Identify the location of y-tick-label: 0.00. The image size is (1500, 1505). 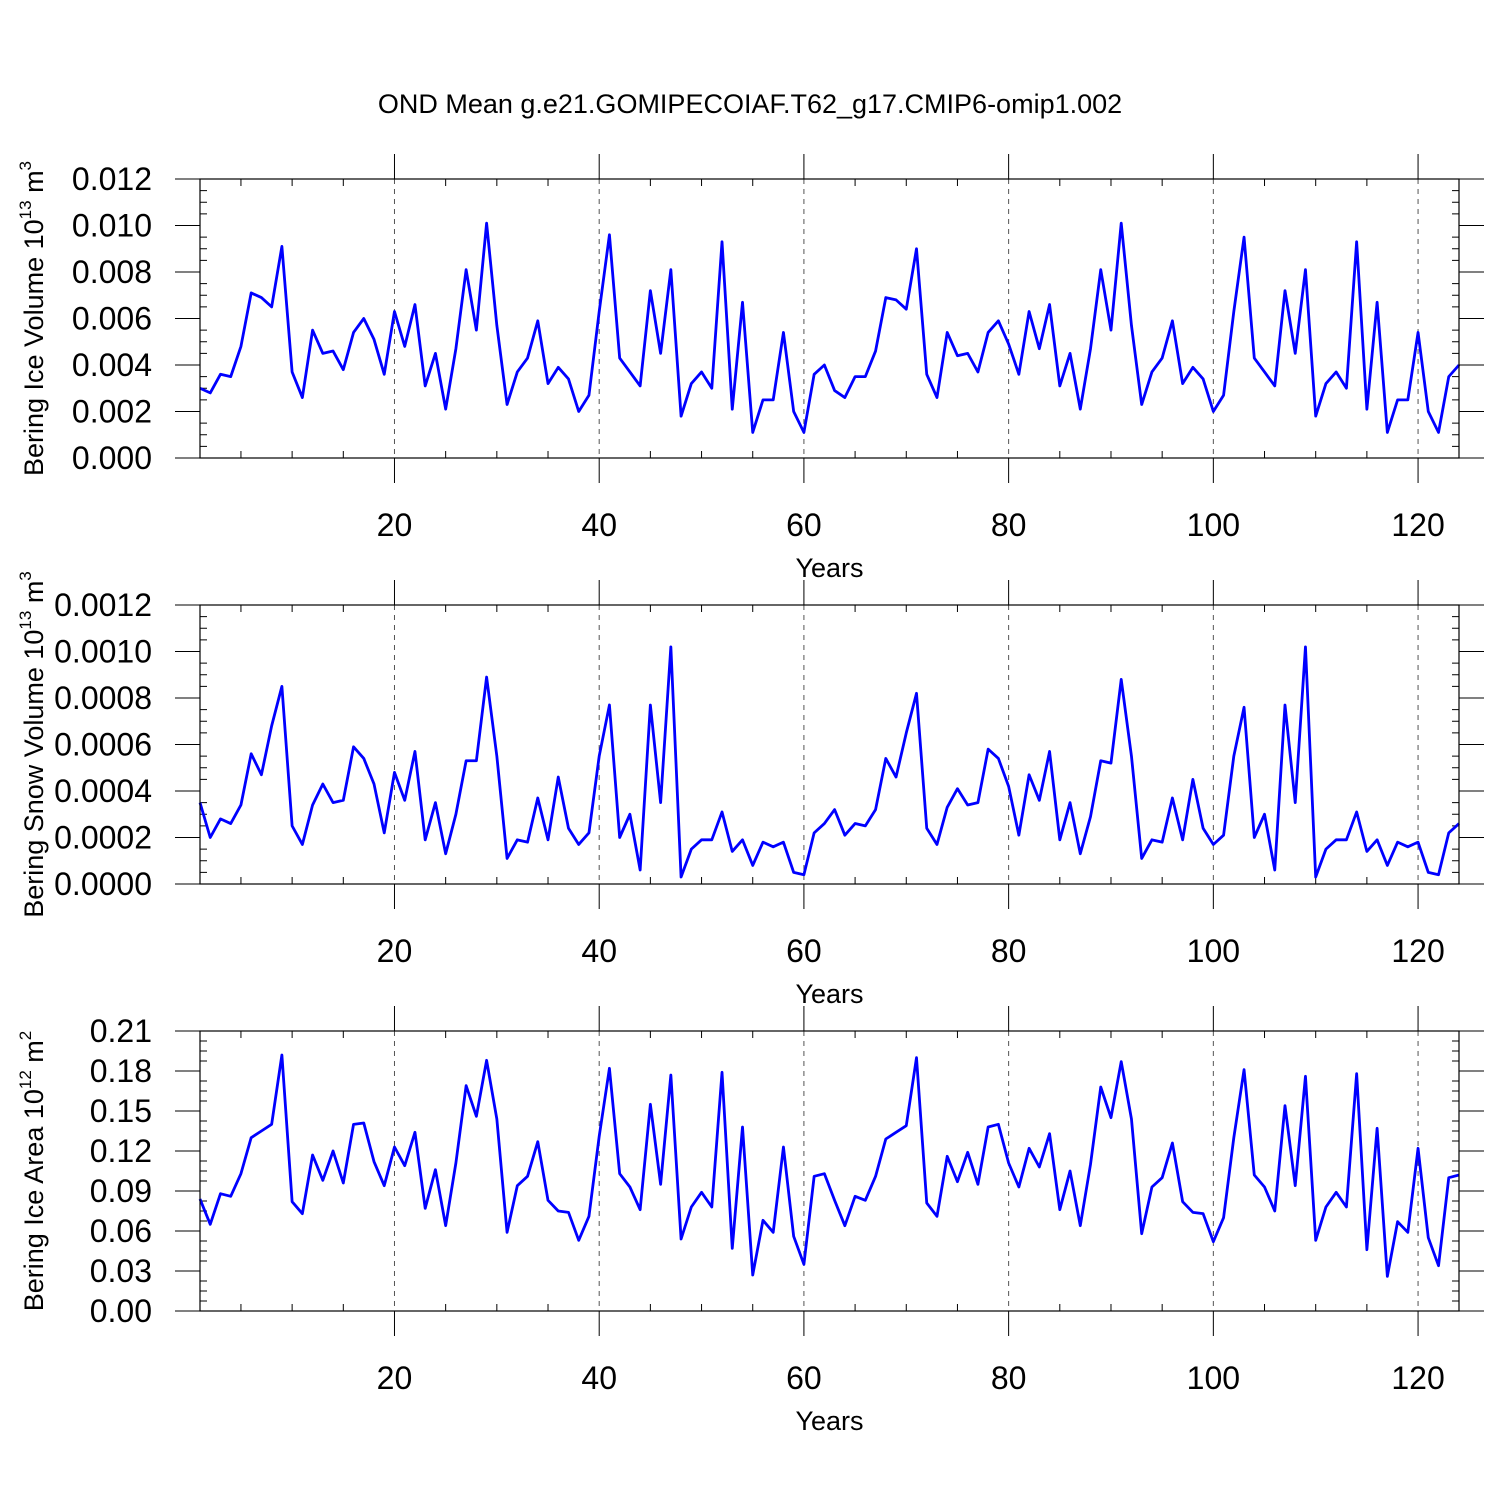
(121, 1311).